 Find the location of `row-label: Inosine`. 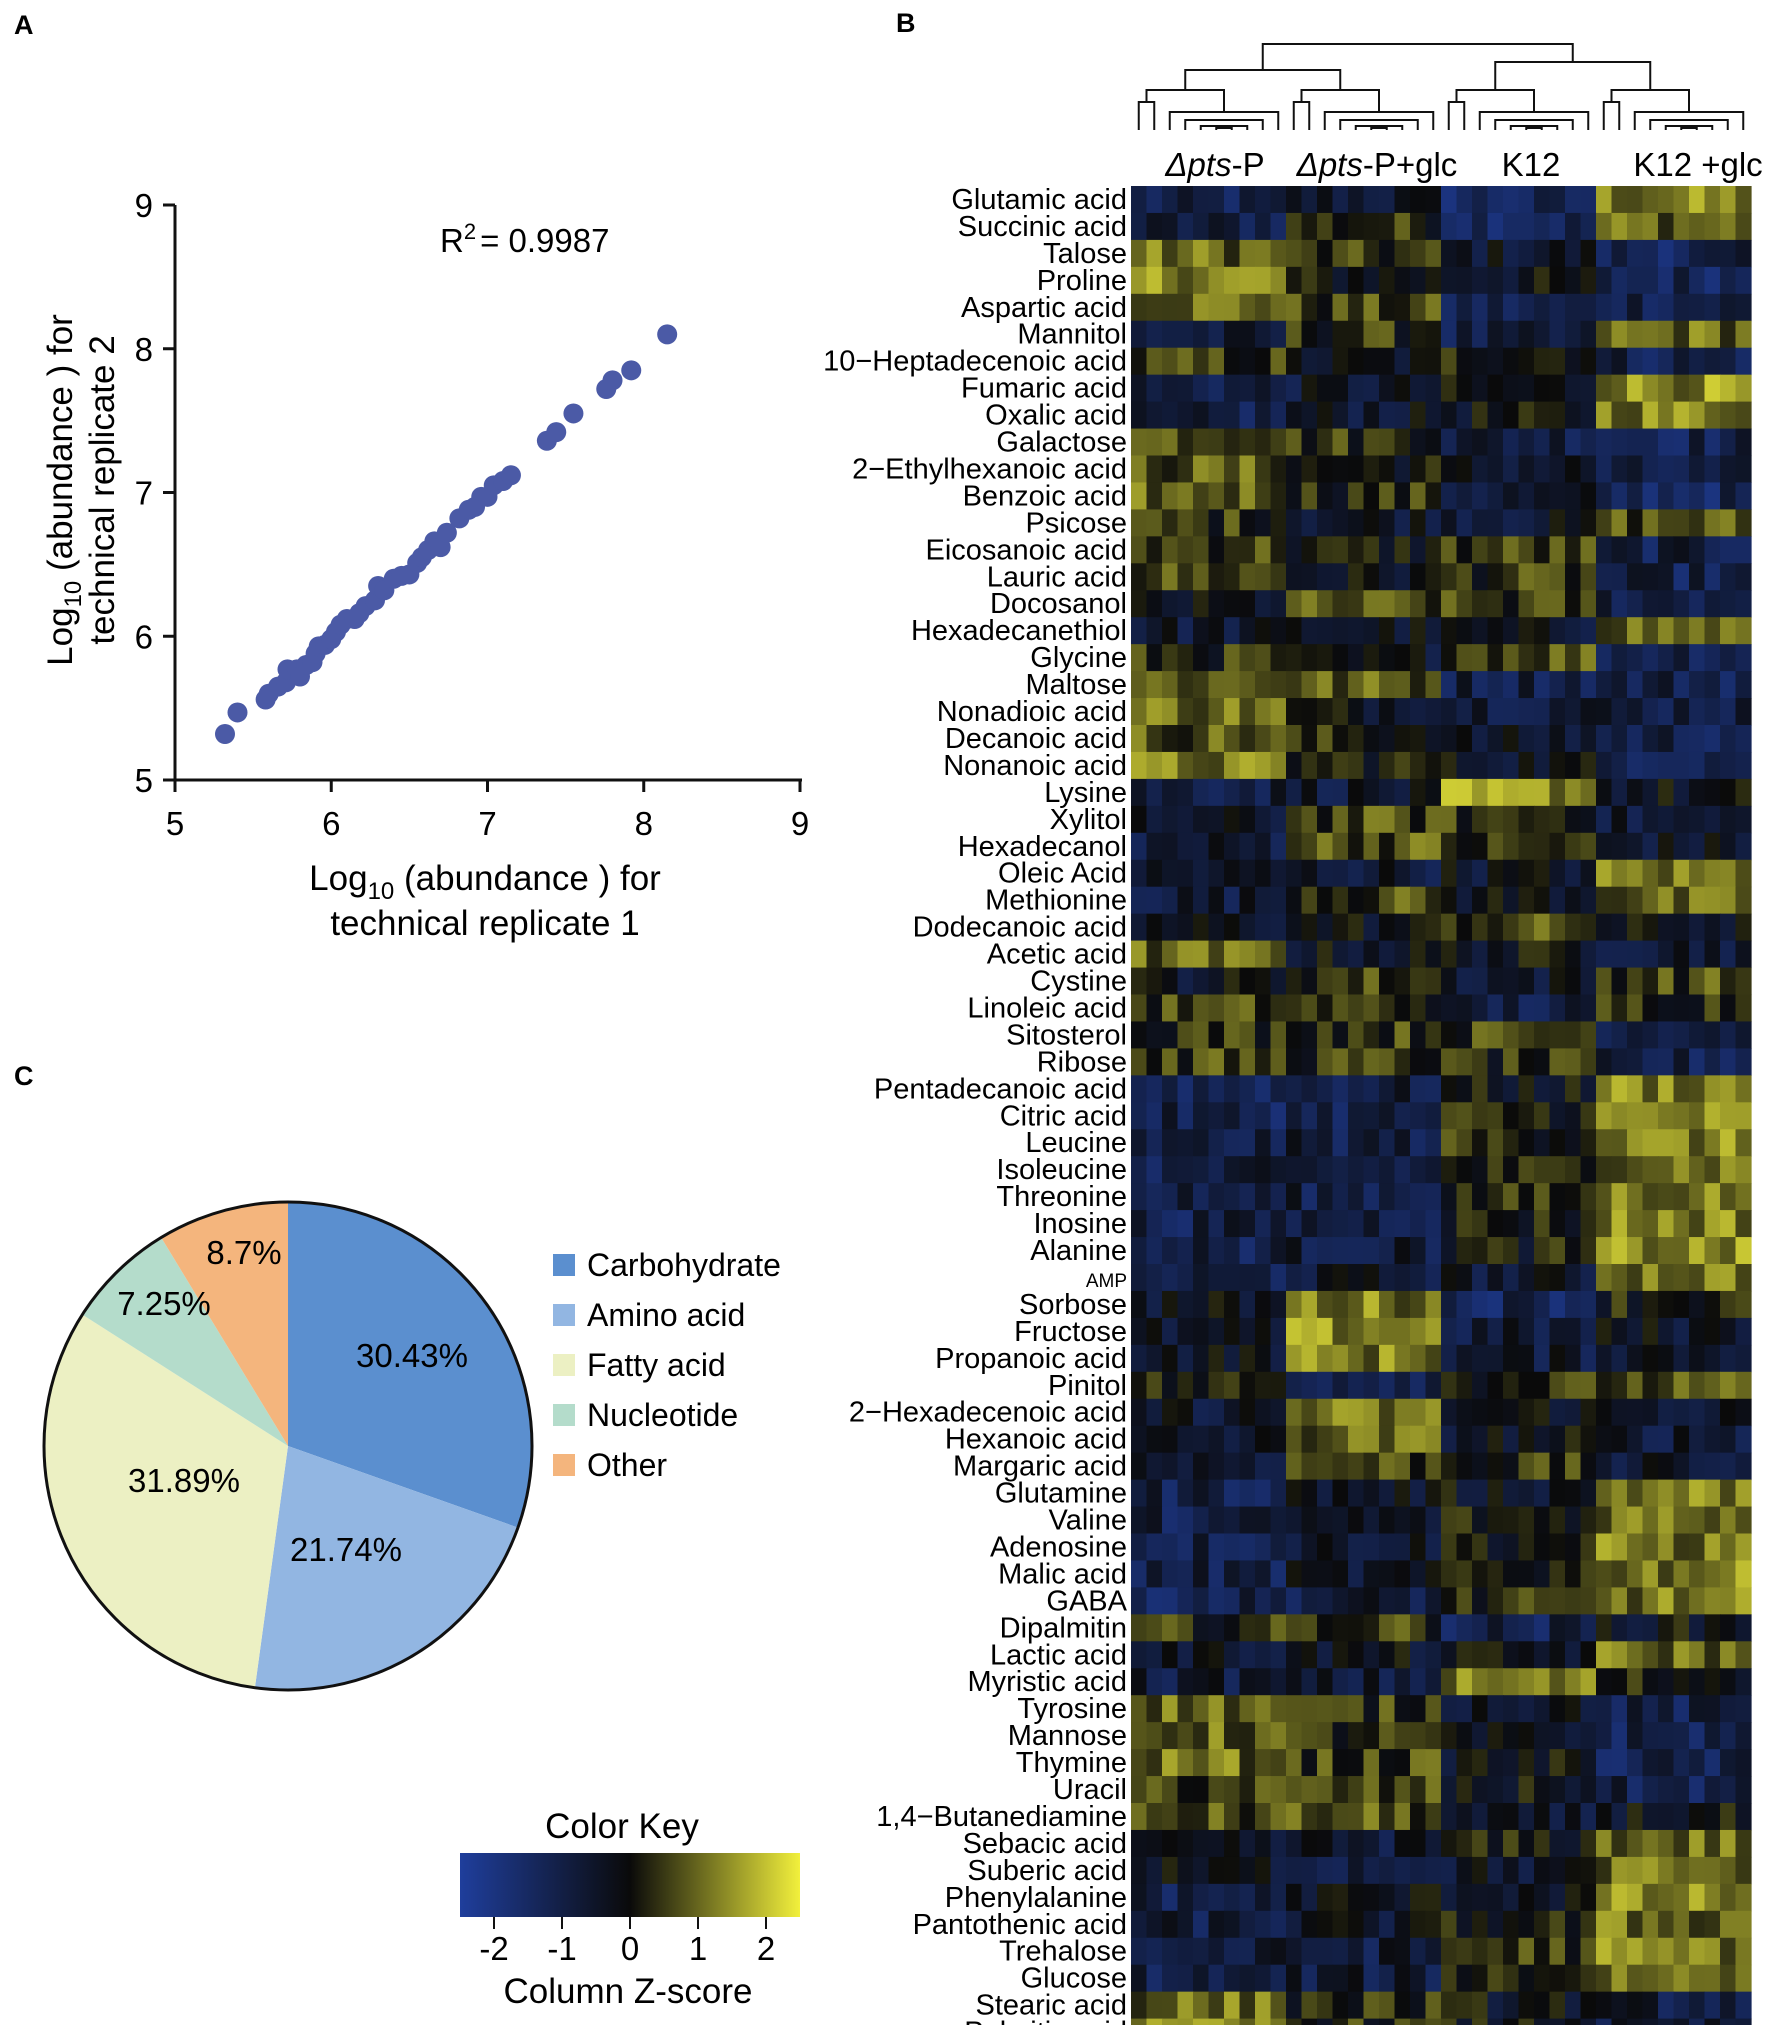

row-label: Inosine is located at coordinates (1080, 1224).